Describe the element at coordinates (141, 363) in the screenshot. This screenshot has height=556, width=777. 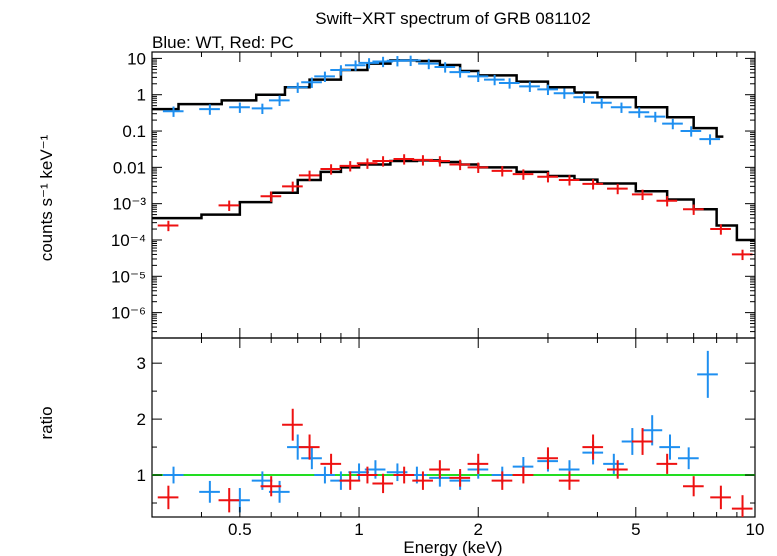
I see `y-tick-label: 3` at that location.